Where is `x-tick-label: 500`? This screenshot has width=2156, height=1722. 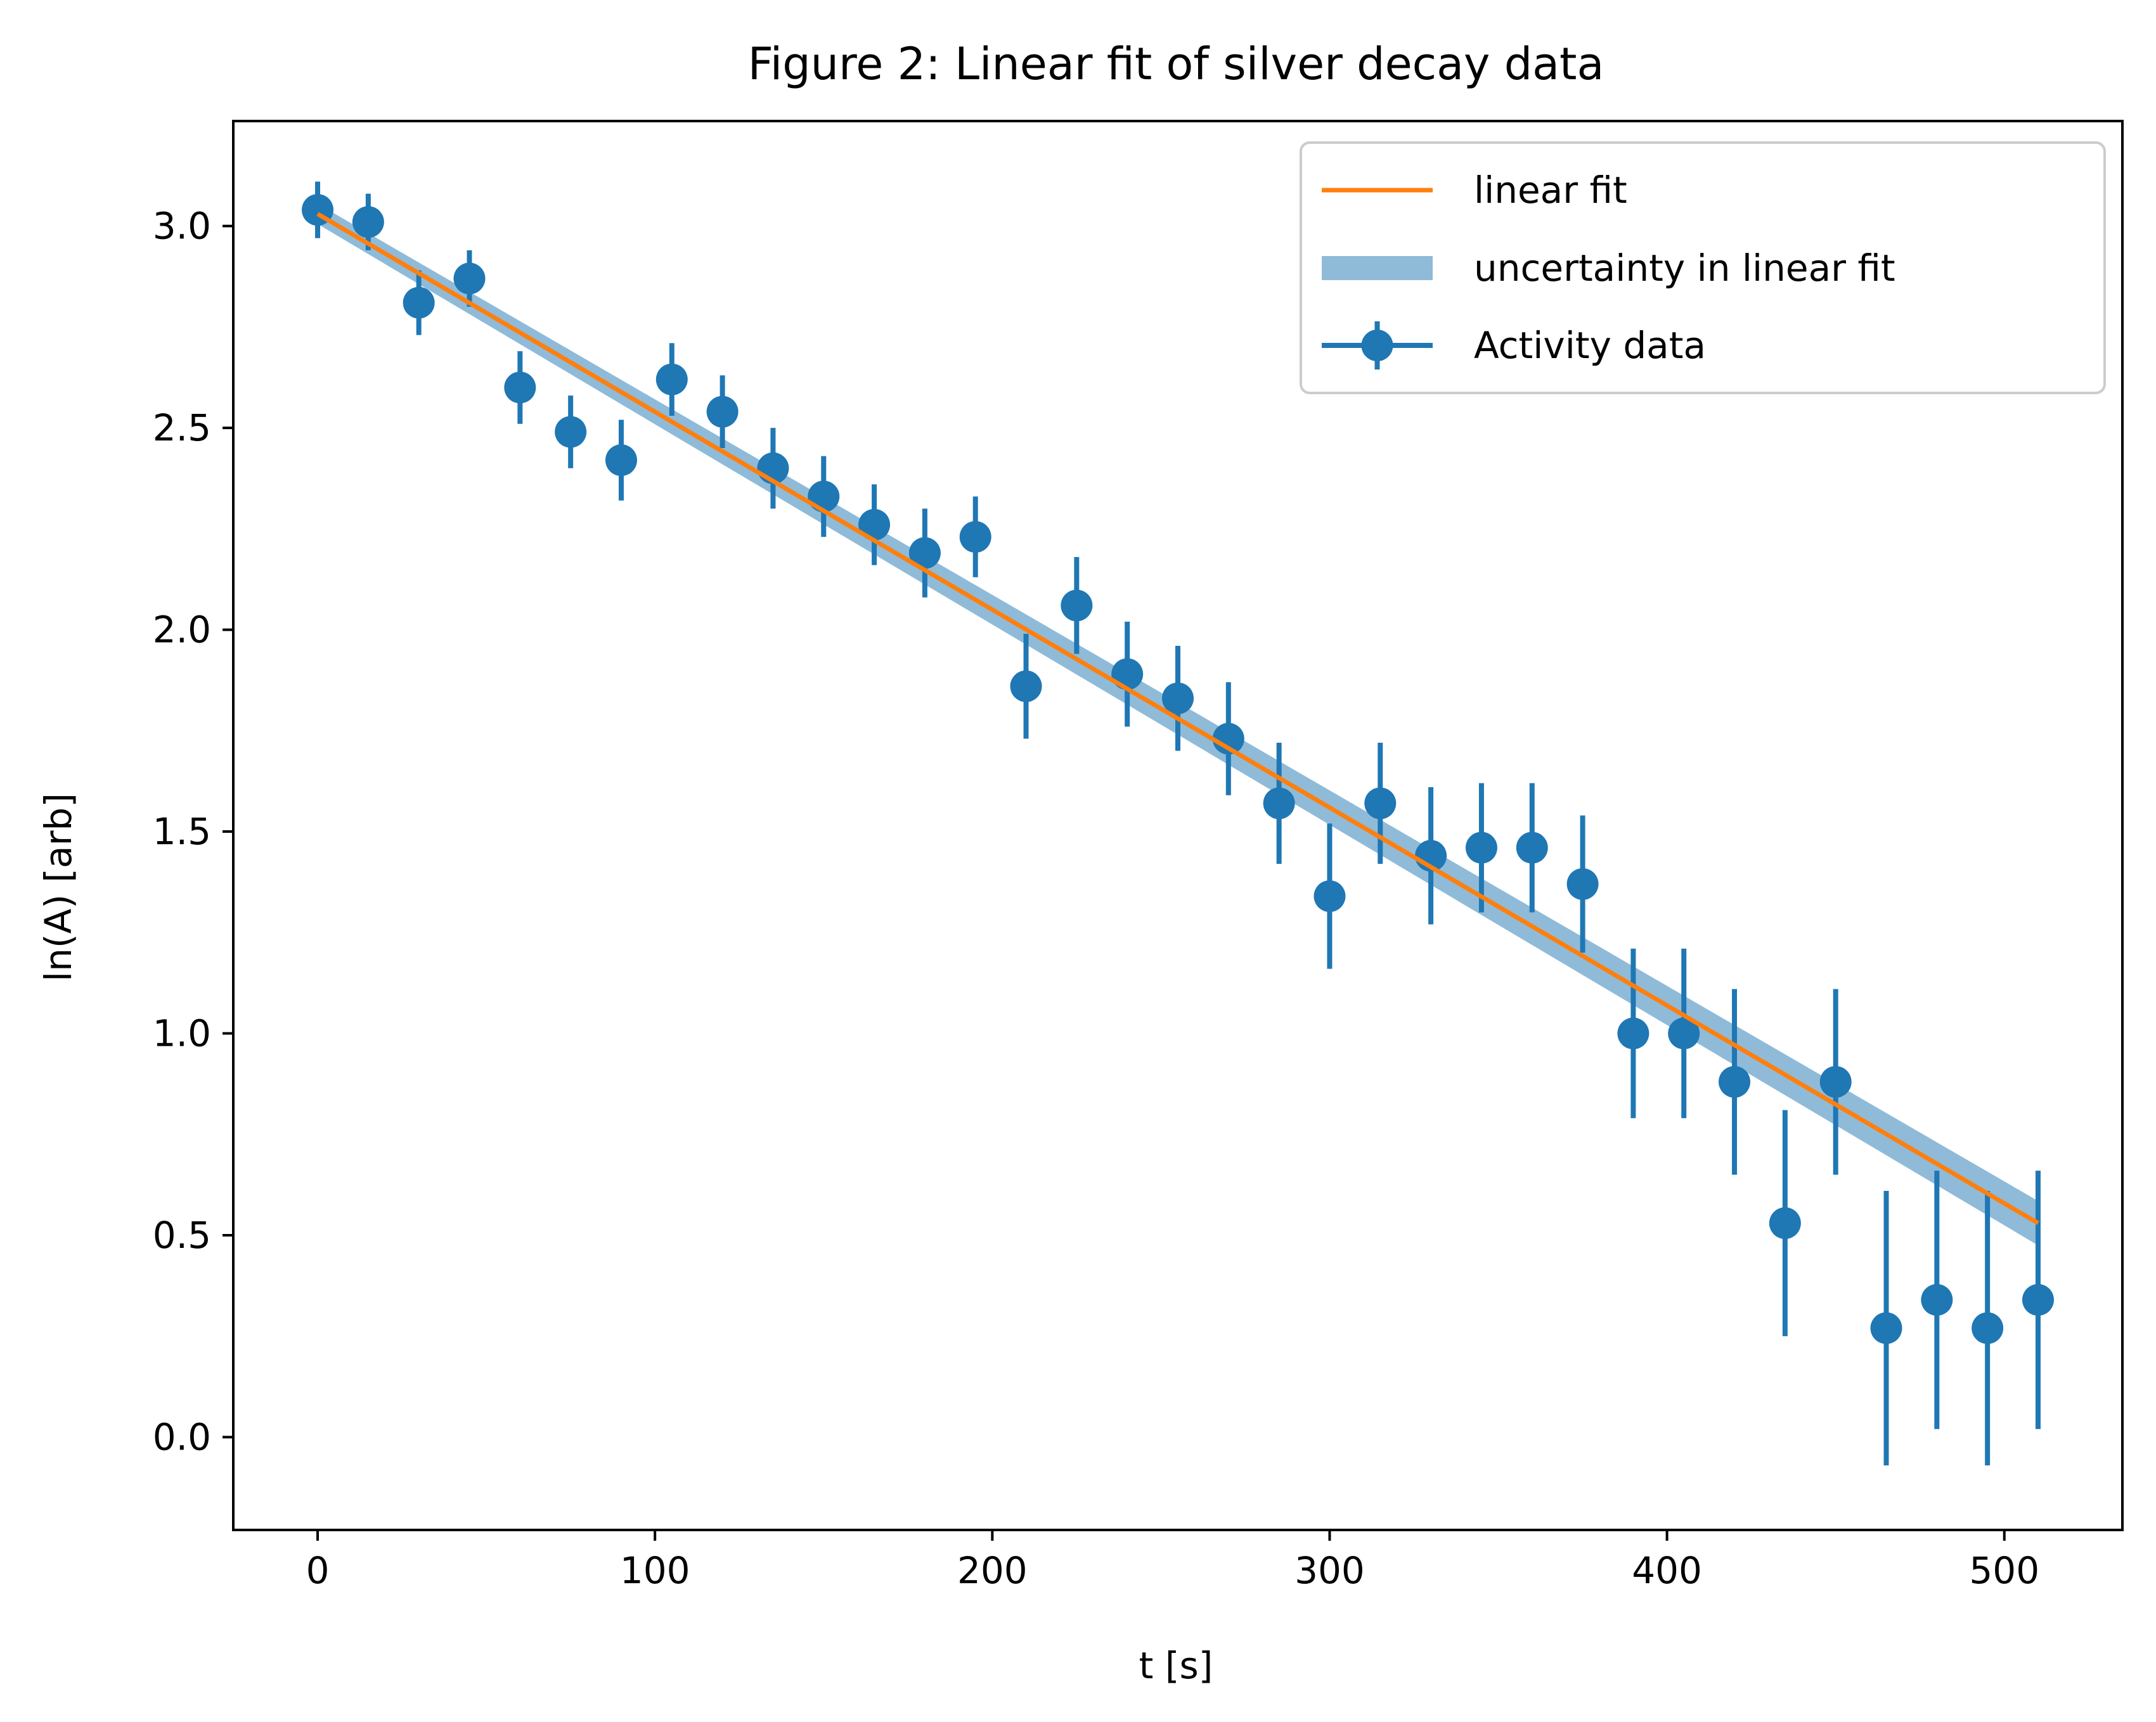 x-tick-label: 500 is located at coordinates (2004, 1570).